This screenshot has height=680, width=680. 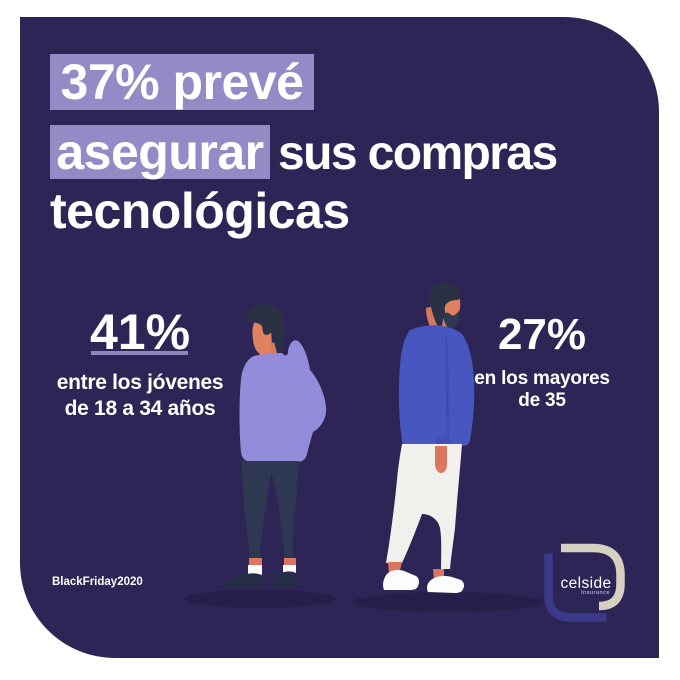 I want to click on svg-text: celside, so click(x=585, y=583).